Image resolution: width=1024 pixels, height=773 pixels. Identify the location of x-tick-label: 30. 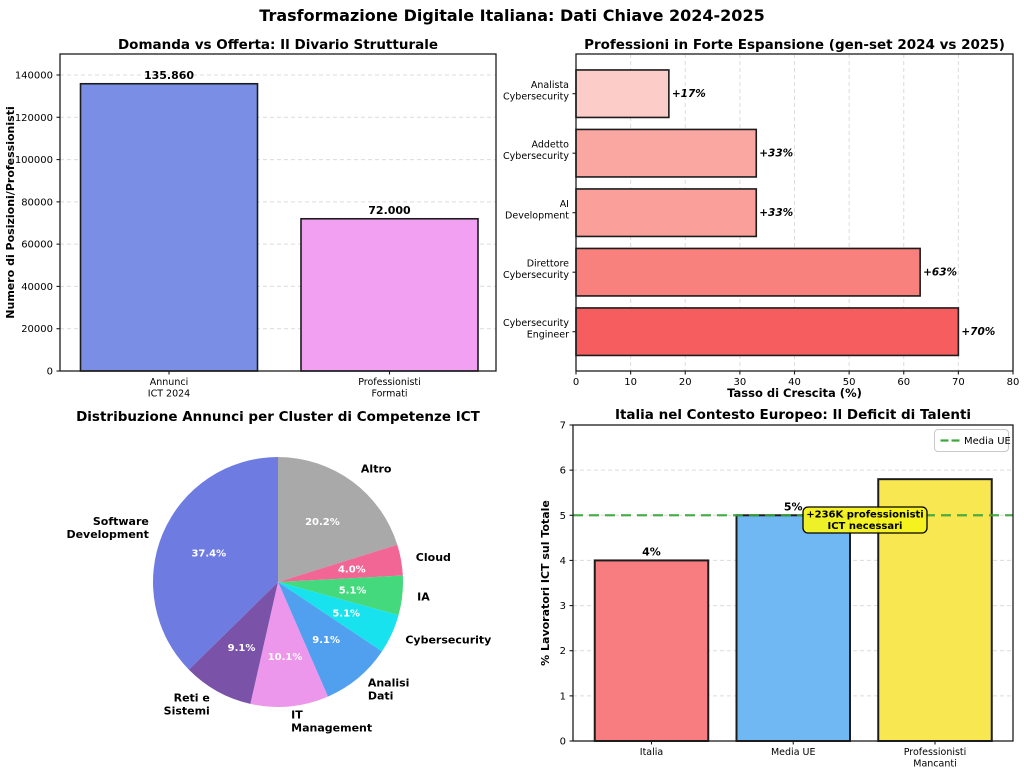
(740, 382).